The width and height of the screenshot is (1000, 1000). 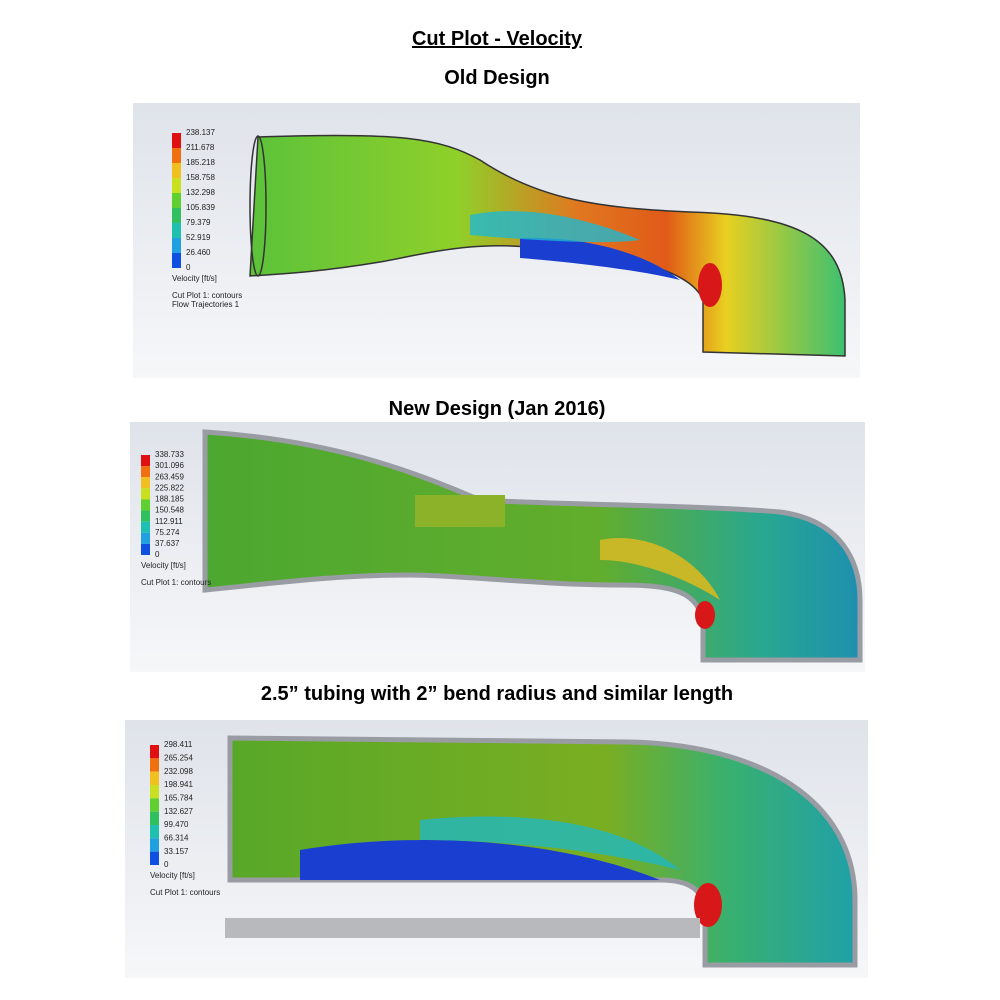 I want to click on legend-label: 112.911, so click(x=169, y=521).